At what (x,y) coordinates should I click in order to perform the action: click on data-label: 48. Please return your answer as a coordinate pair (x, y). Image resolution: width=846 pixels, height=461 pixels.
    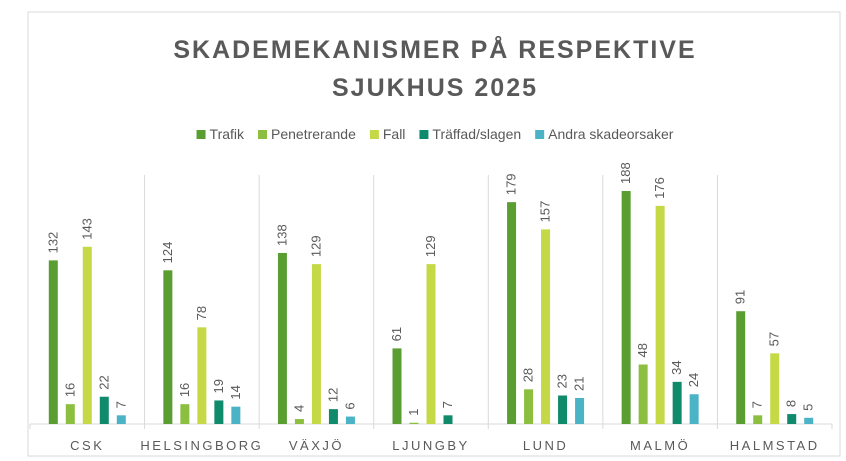
    Looking at the image, I should click on (642, 350).